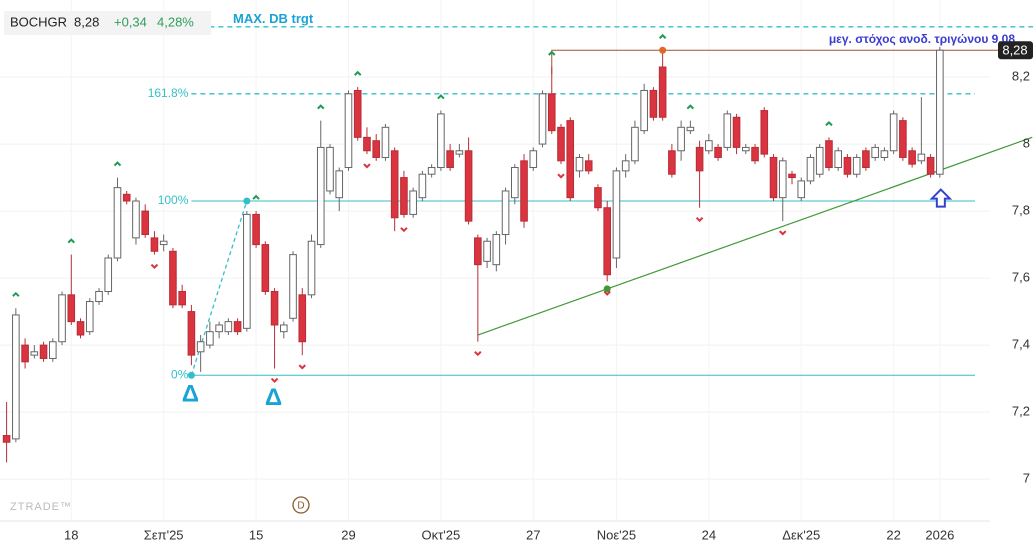  Describe the element at coordinates (175, 21) in the screenshot. I see `change-pct: 4,28%` at that location.